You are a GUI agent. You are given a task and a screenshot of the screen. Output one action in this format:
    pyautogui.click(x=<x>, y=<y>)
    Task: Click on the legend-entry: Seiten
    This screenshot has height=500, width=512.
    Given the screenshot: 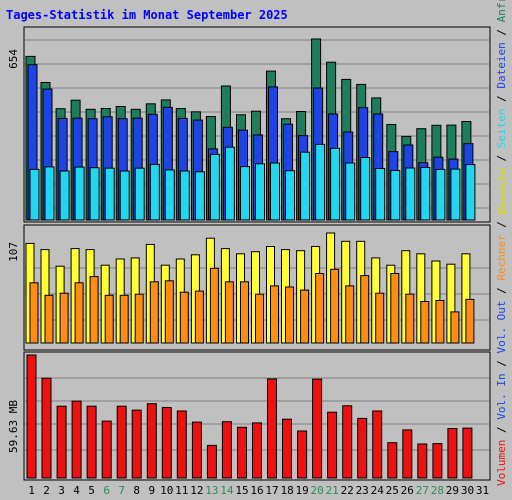 What is the action you would take?
    pyautogui.click(x=501, y=128)
    